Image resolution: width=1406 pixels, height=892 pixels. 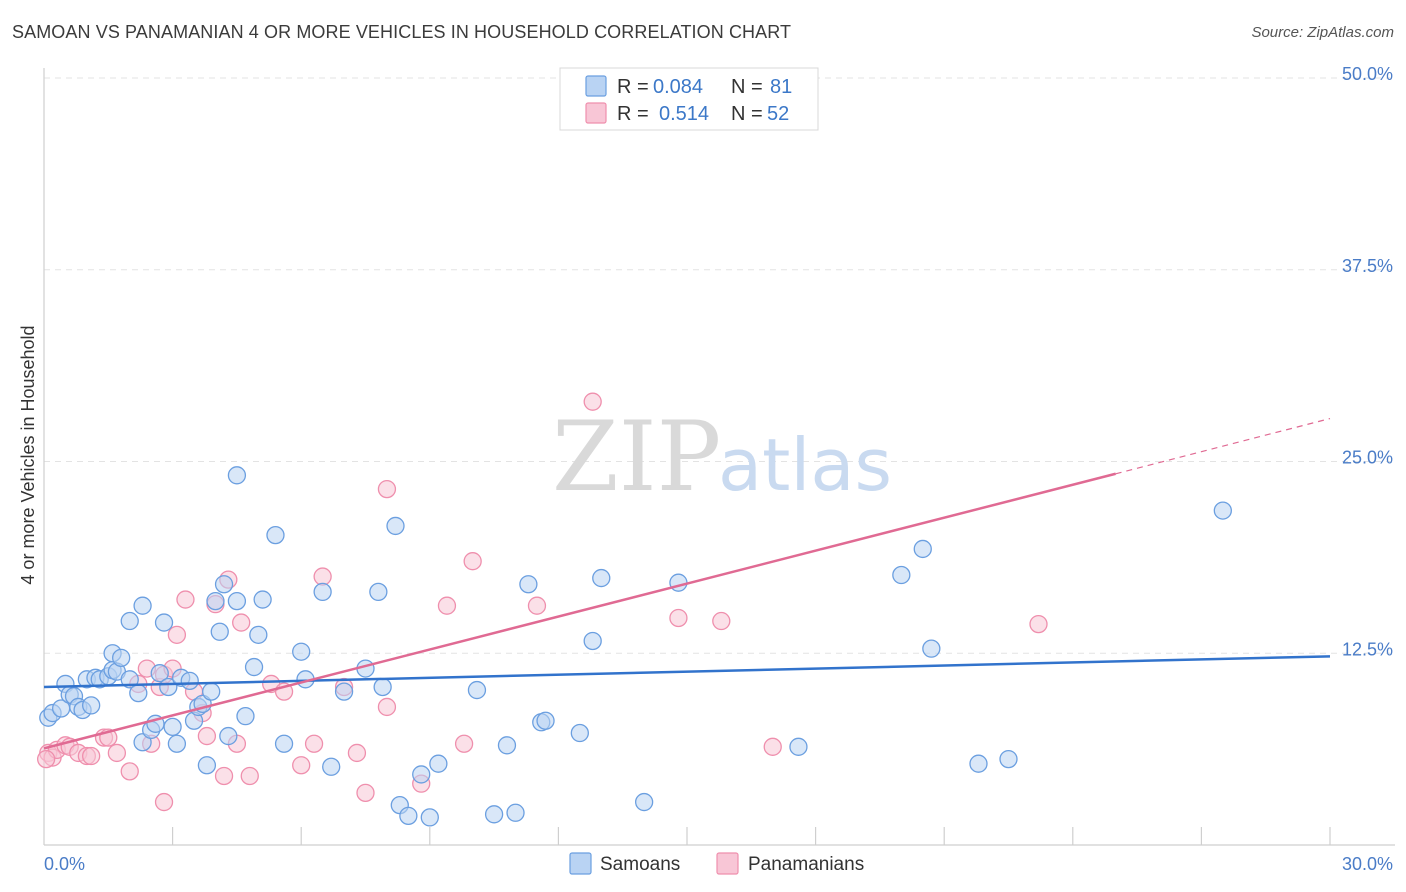 I want to click on bottom-legend-panamanian-label: Panamanians, so click(x=806, y=864).